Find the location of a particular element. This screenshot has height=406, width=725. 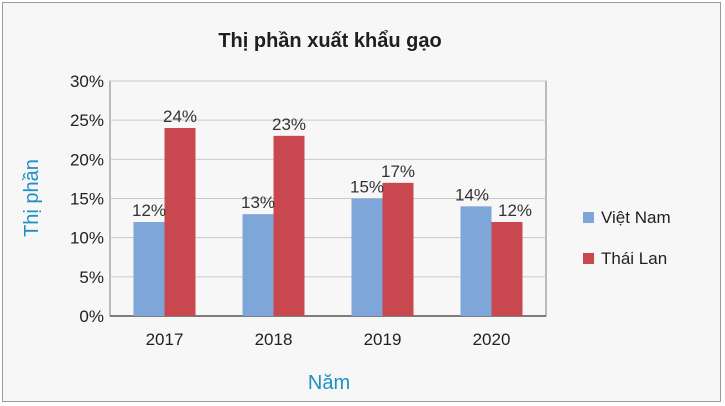

y-tick-label: 10% is located at coordinates (87, 238).